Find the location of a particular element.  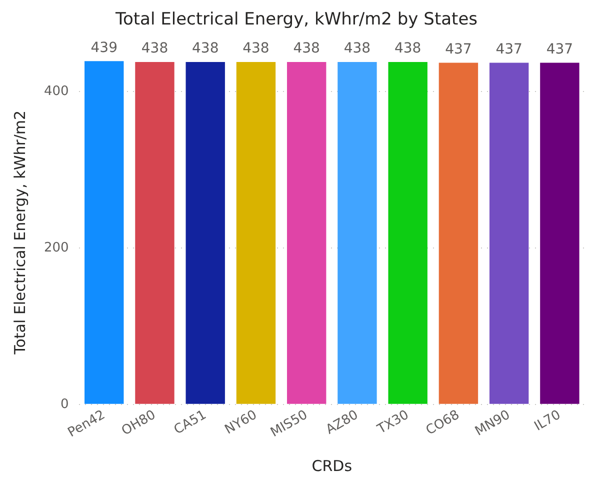

x-axis-title: CRDs is located at coordinates (332, 465).